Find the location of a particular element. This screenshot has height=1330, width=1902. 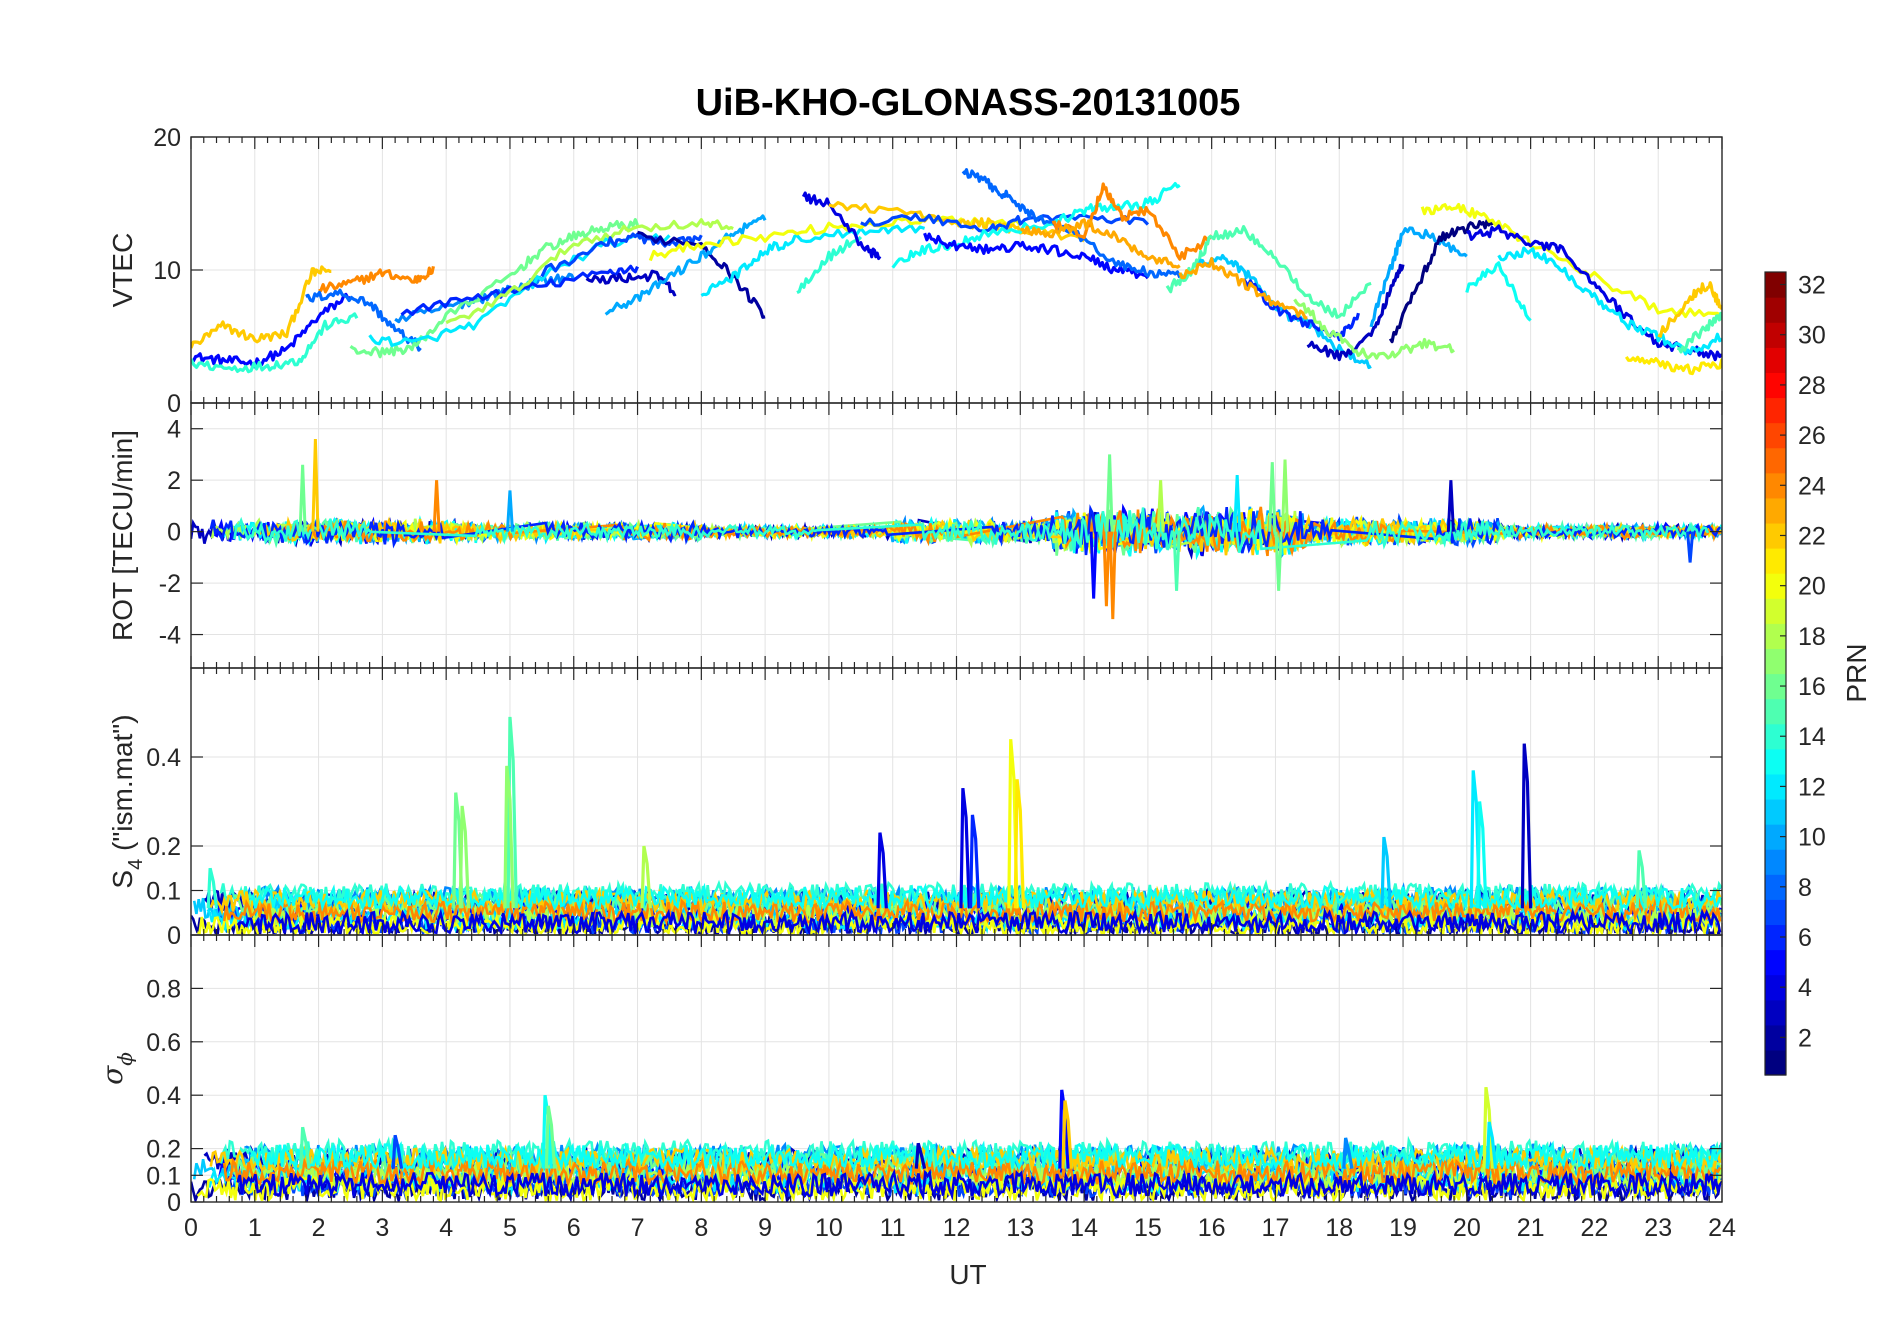

x-tick-label: 18 is located at coordinates (1339, 1228).